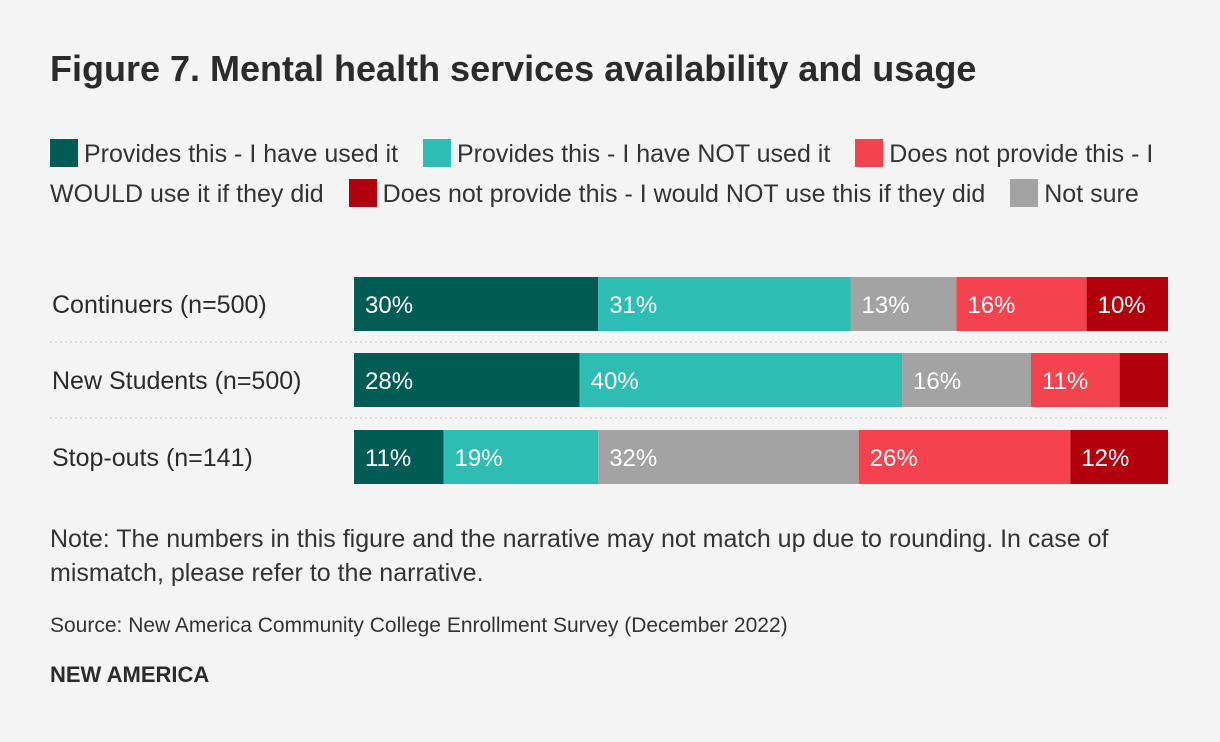  What do you see at coordinates (1024, 193) in the screenshot?
I see `legend-swatch-not-sure` at bounding box center [1024, 193].